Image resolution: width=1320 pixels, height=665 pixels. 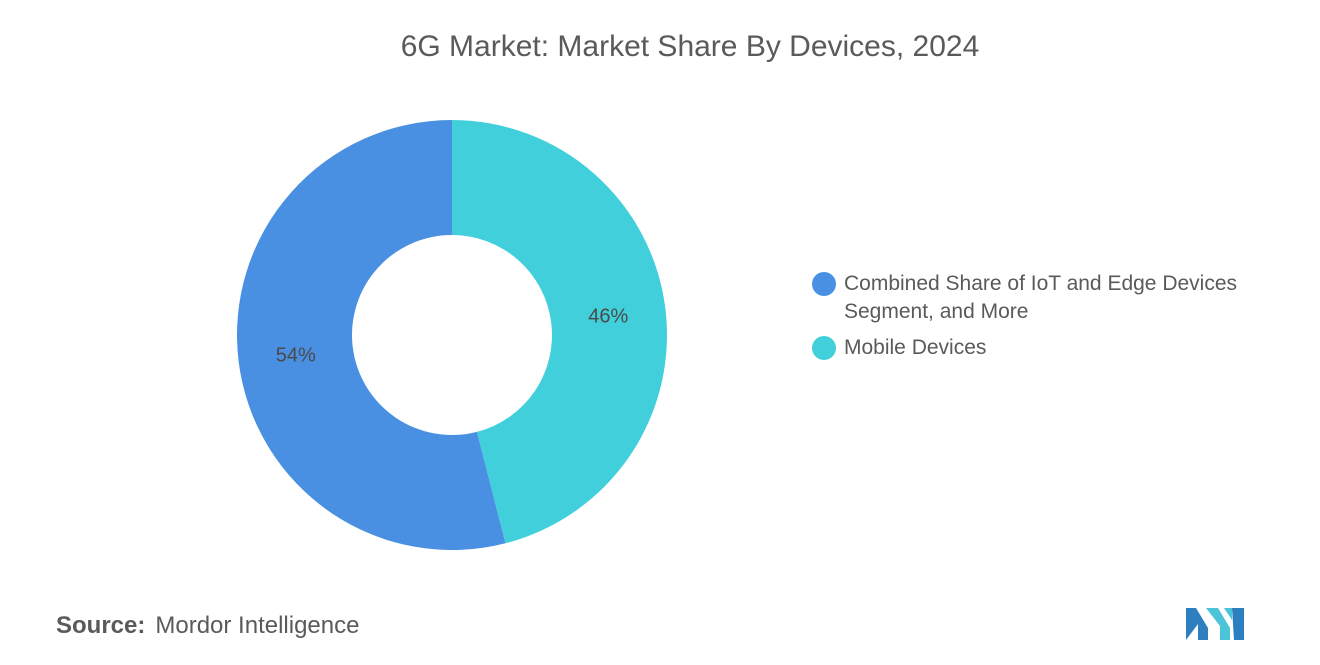 I want to click on legend-label-mobile-devices: Mobile Devices, so click(x=1064, y=348).